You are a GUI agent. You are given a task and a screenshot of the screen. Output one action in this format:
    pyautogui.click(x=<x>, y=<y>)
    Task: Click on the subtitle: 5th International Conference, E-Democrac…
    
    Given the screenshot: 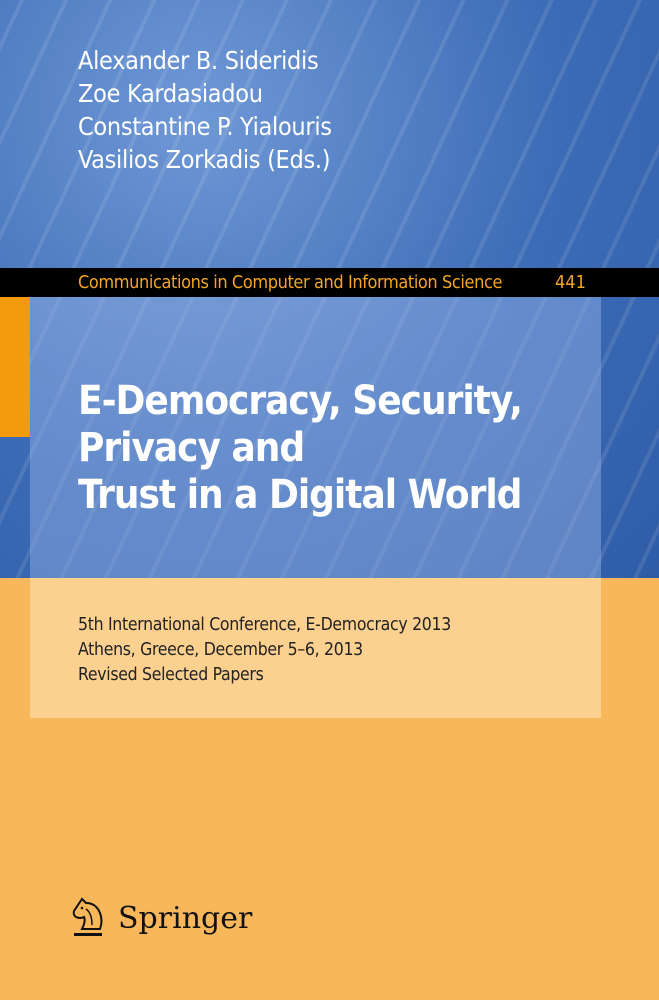 What is the action you would take?
    pyautogui.click(x=264, y=650)
    